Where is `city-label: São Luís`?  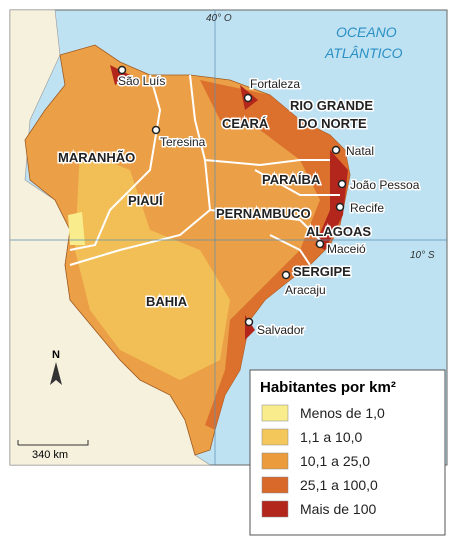
city-label: São Luís is located at coordinates (141, 81).